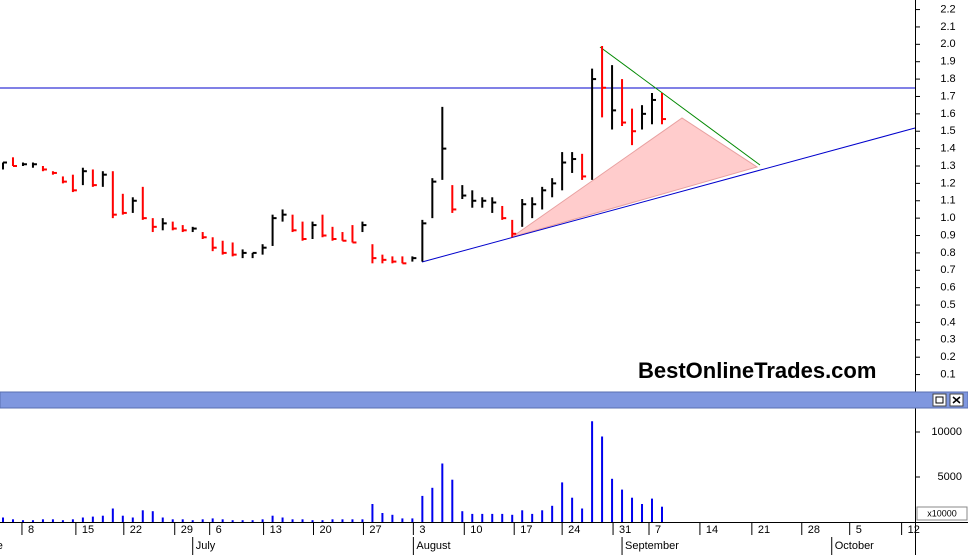 The height and width of the screenshot is (555, 968). Describe the element at coordinates (947, 270) in the screenshot. I see `y-tick-label: 0.7` at that location.